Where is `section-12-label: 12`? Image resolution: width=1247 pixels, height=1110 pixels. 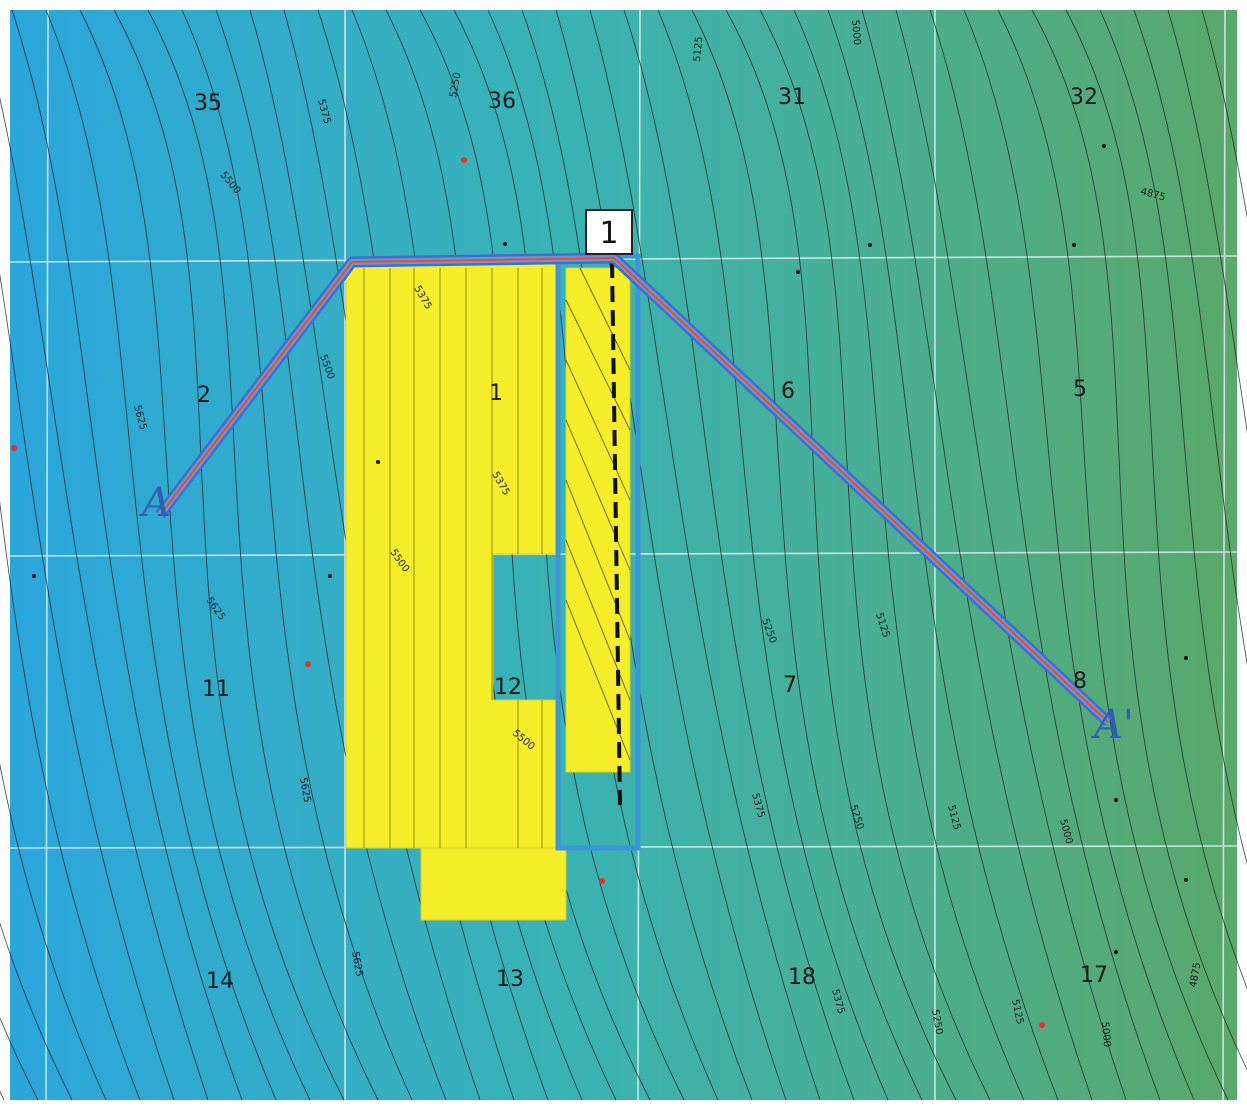
section-12-label: 12 is located at coordinates (508, 687).